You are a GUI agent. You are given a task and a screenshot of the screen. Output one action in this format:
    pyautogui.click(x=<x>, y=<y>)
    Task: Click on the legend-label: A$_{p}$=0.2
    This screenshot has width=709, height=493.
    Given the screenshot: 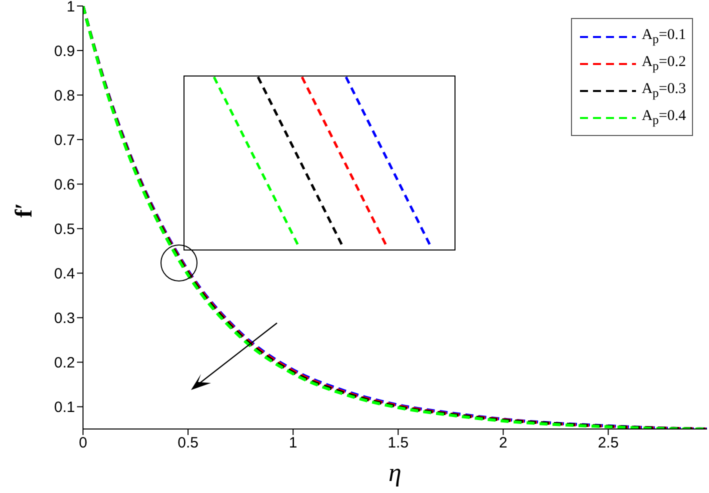 What is the action you would take?
    pyautogui.click(x=664, y=64)
    